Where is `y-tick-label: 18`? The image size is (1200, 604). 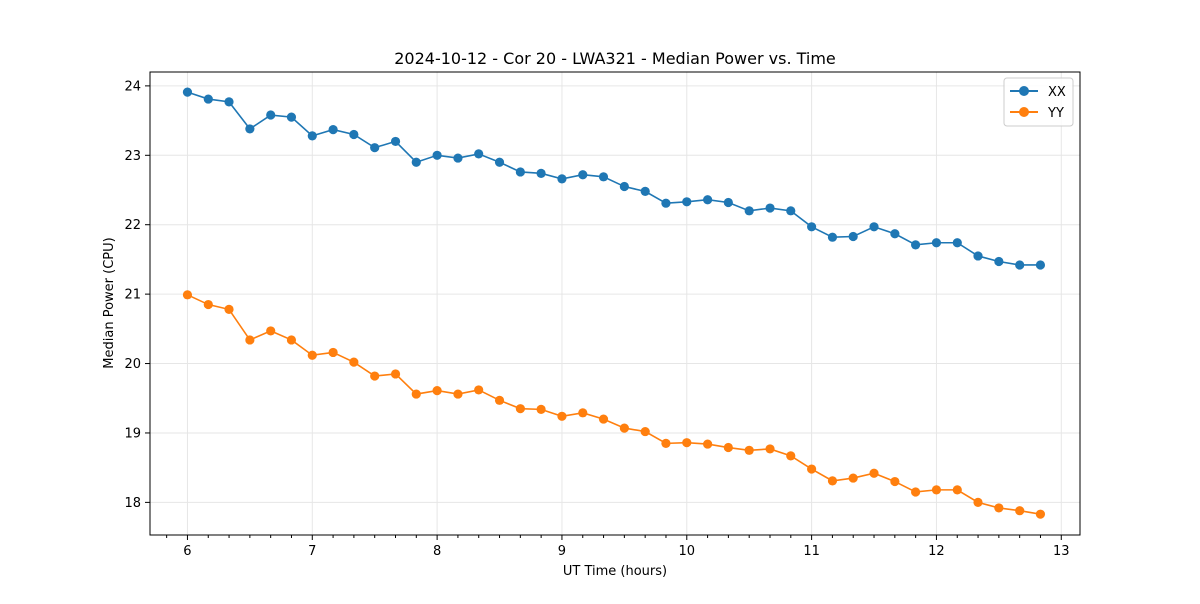 y-tick-label: 18 is located at coordinates (132, 503).